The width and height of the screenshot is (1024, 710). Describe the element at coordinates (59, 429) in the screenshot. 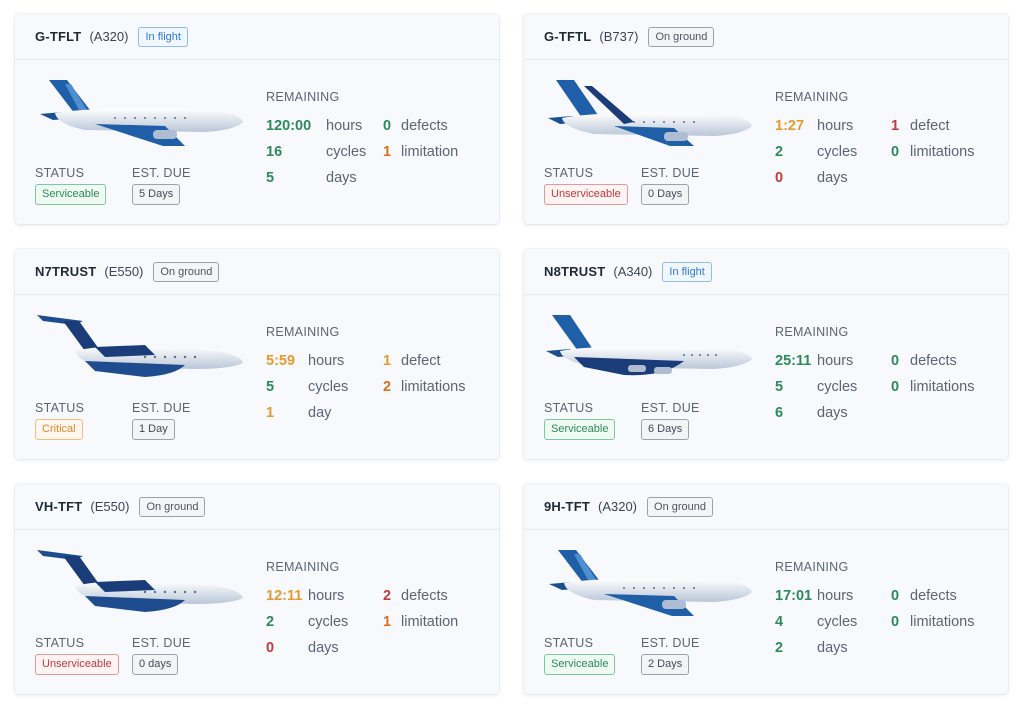

I see `status-badge: Critical` at that location.